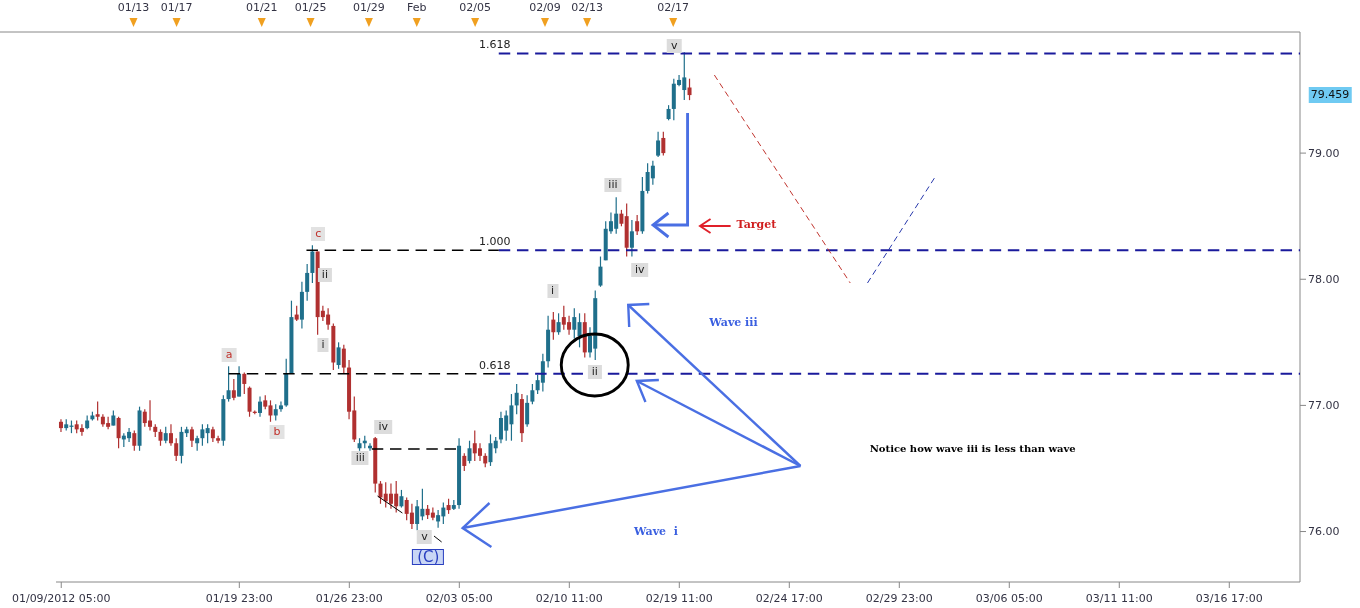 The width and height of the screenshot is (1360, 608). I want to click on x-tick-label: 01/26 23:00, so click(349, 598).